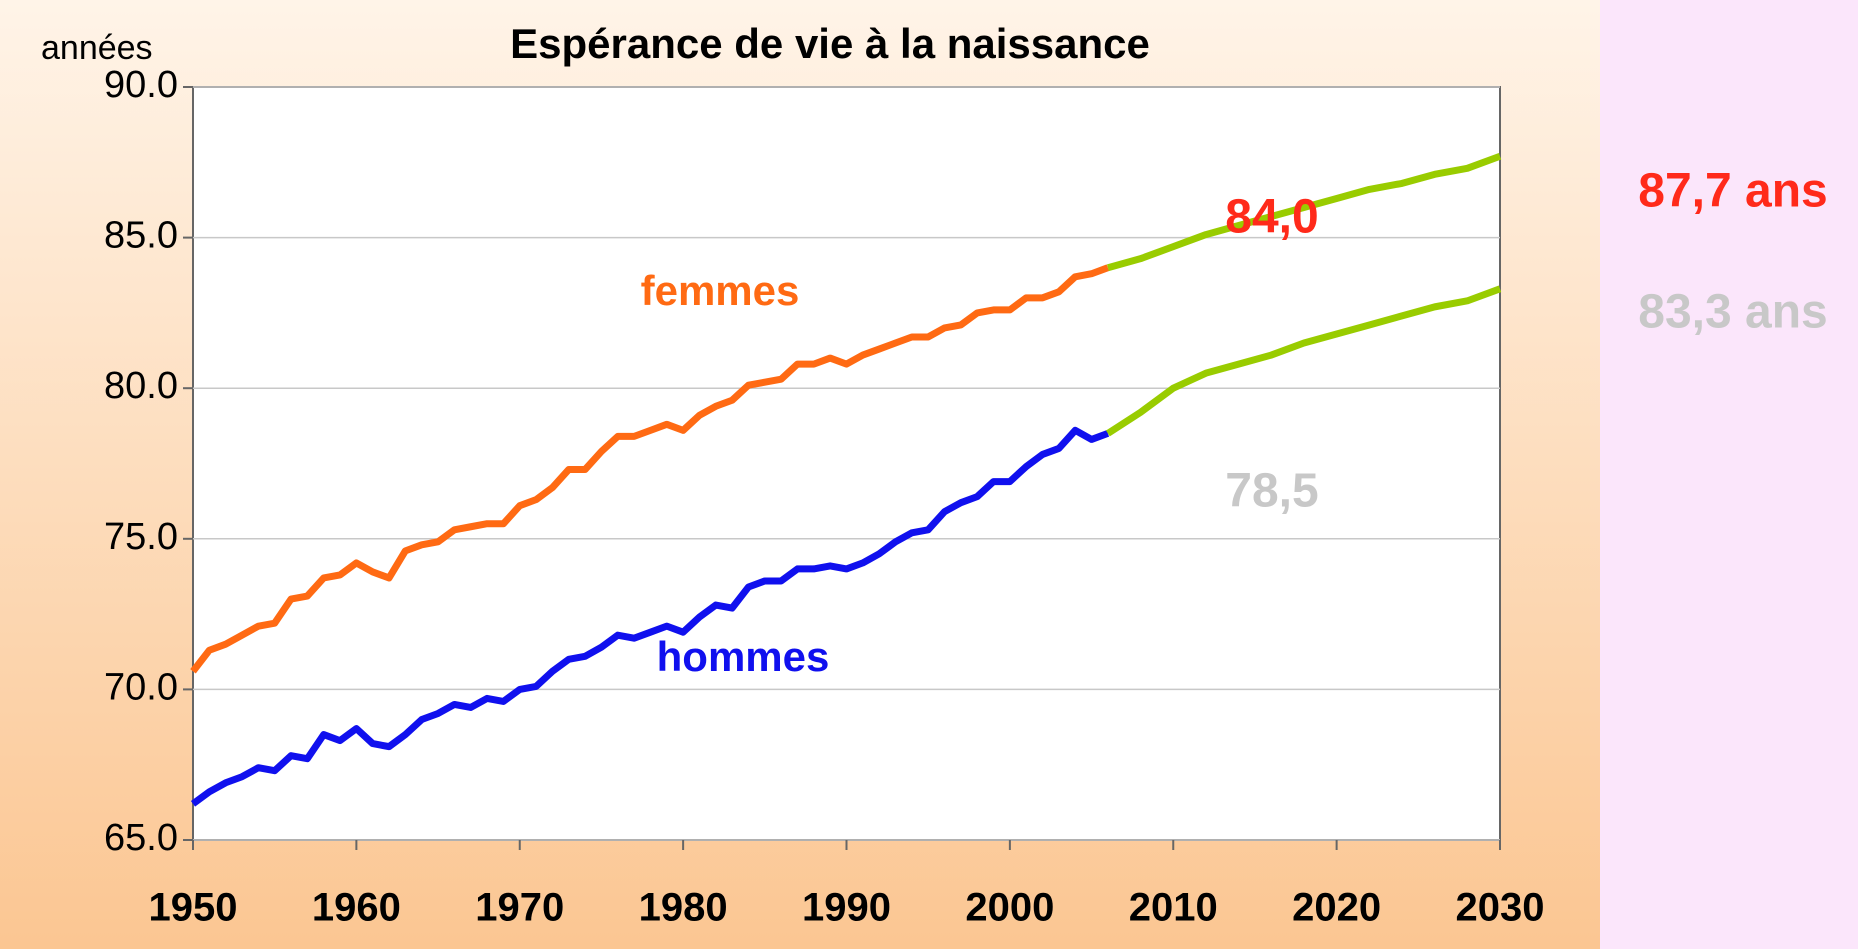 This screenshot has height=949, width=1858. What do you see at coordinates (1732, 191) in the screenshot?
I see `annotation: 87,7 ans` at bounding box center [1732, 191].